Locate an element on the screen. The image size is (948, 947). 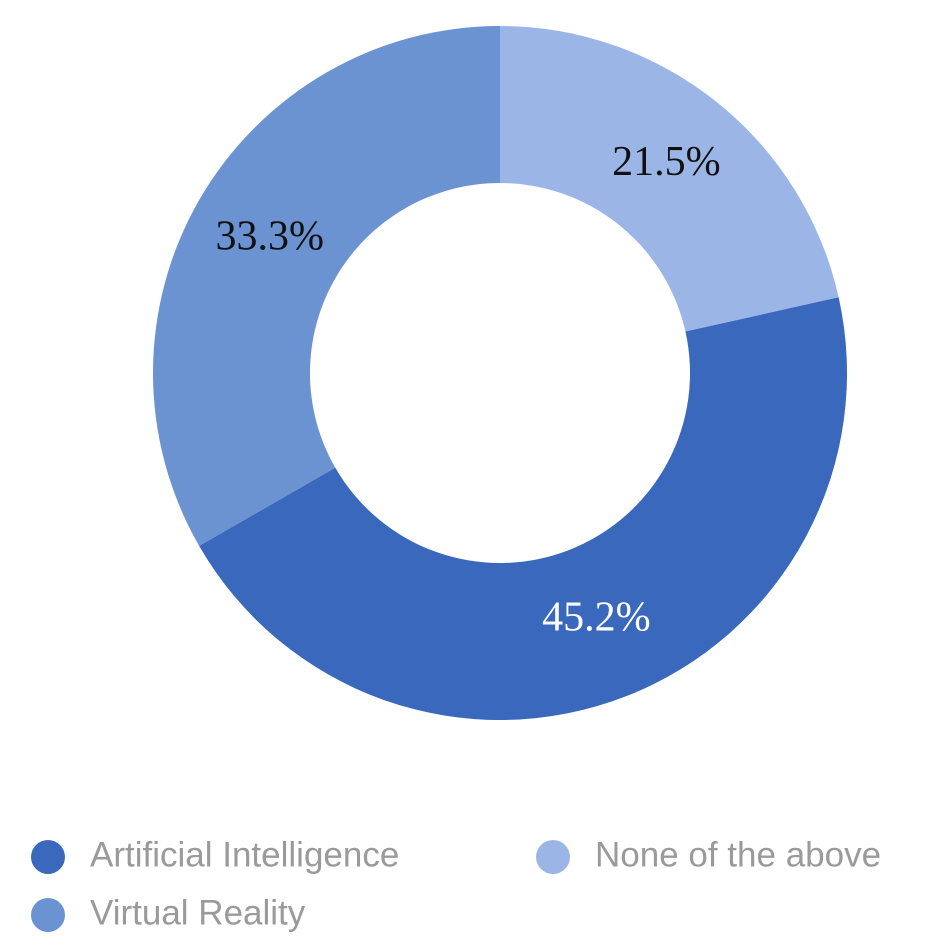
legend-label: Artificial Intelligence is located at coordinates (244, 854).